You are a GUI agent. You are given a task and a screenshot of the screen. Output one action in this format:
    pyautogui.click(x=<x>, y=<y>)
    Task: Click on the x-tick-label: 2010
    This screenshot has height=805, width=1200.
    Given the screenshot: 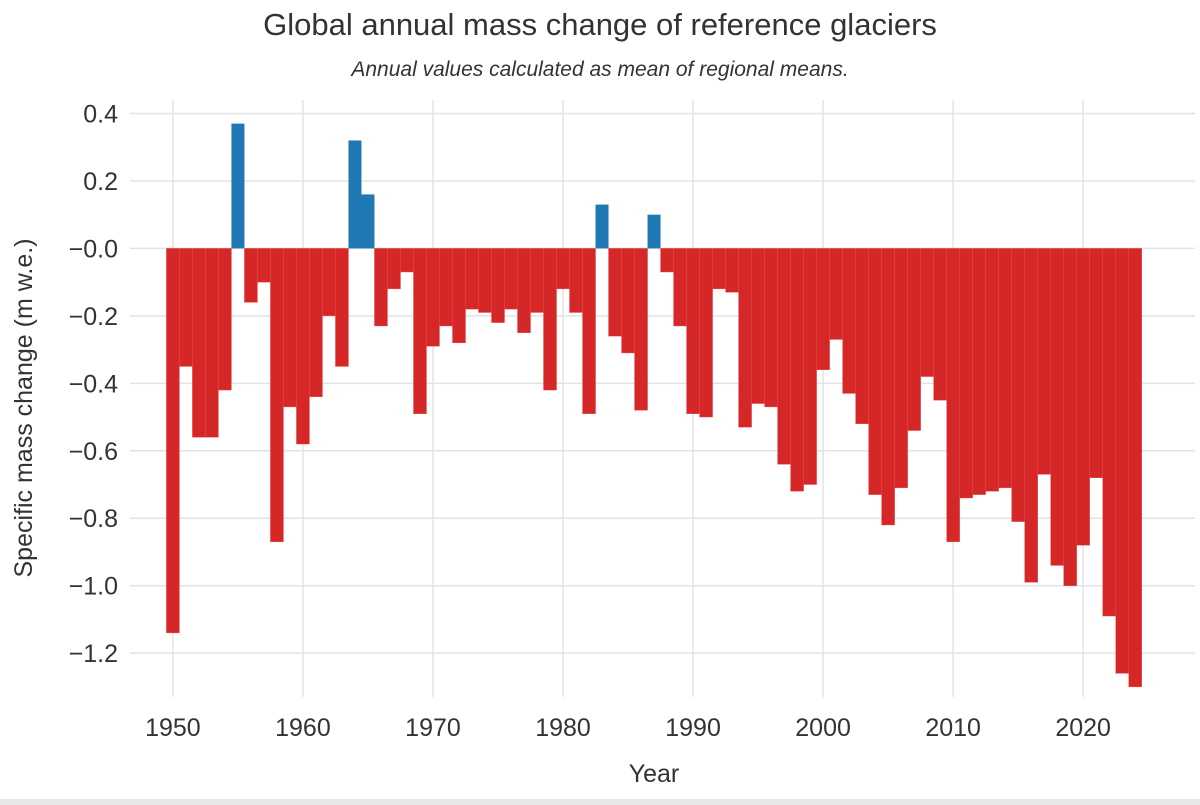 What is the action you would take?
    pyautogui.click(x=953, y=728)
    